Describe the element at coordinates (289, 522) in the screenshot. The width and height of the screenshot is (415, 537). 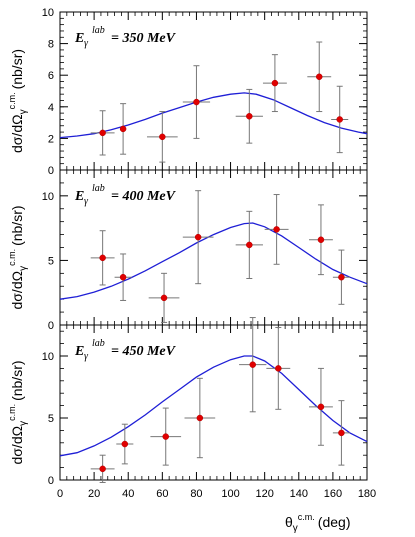
I see `x-axis-label-main: θ` at that location.